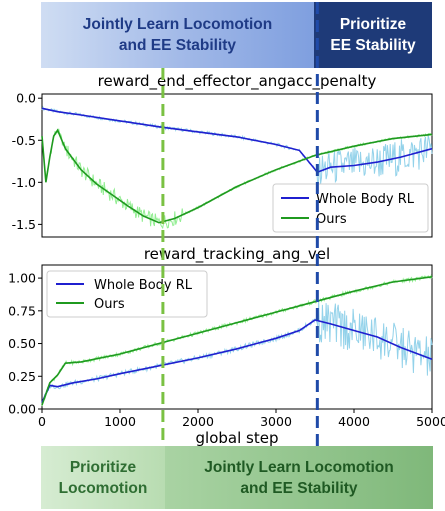 This screenshot has width=445, height=511. What do you see at coordinates (241, 419) in the screenshot?
I see `x-tick-group: 0 1000 2000 3000 4000 5000` at bounding box center [241, 419].